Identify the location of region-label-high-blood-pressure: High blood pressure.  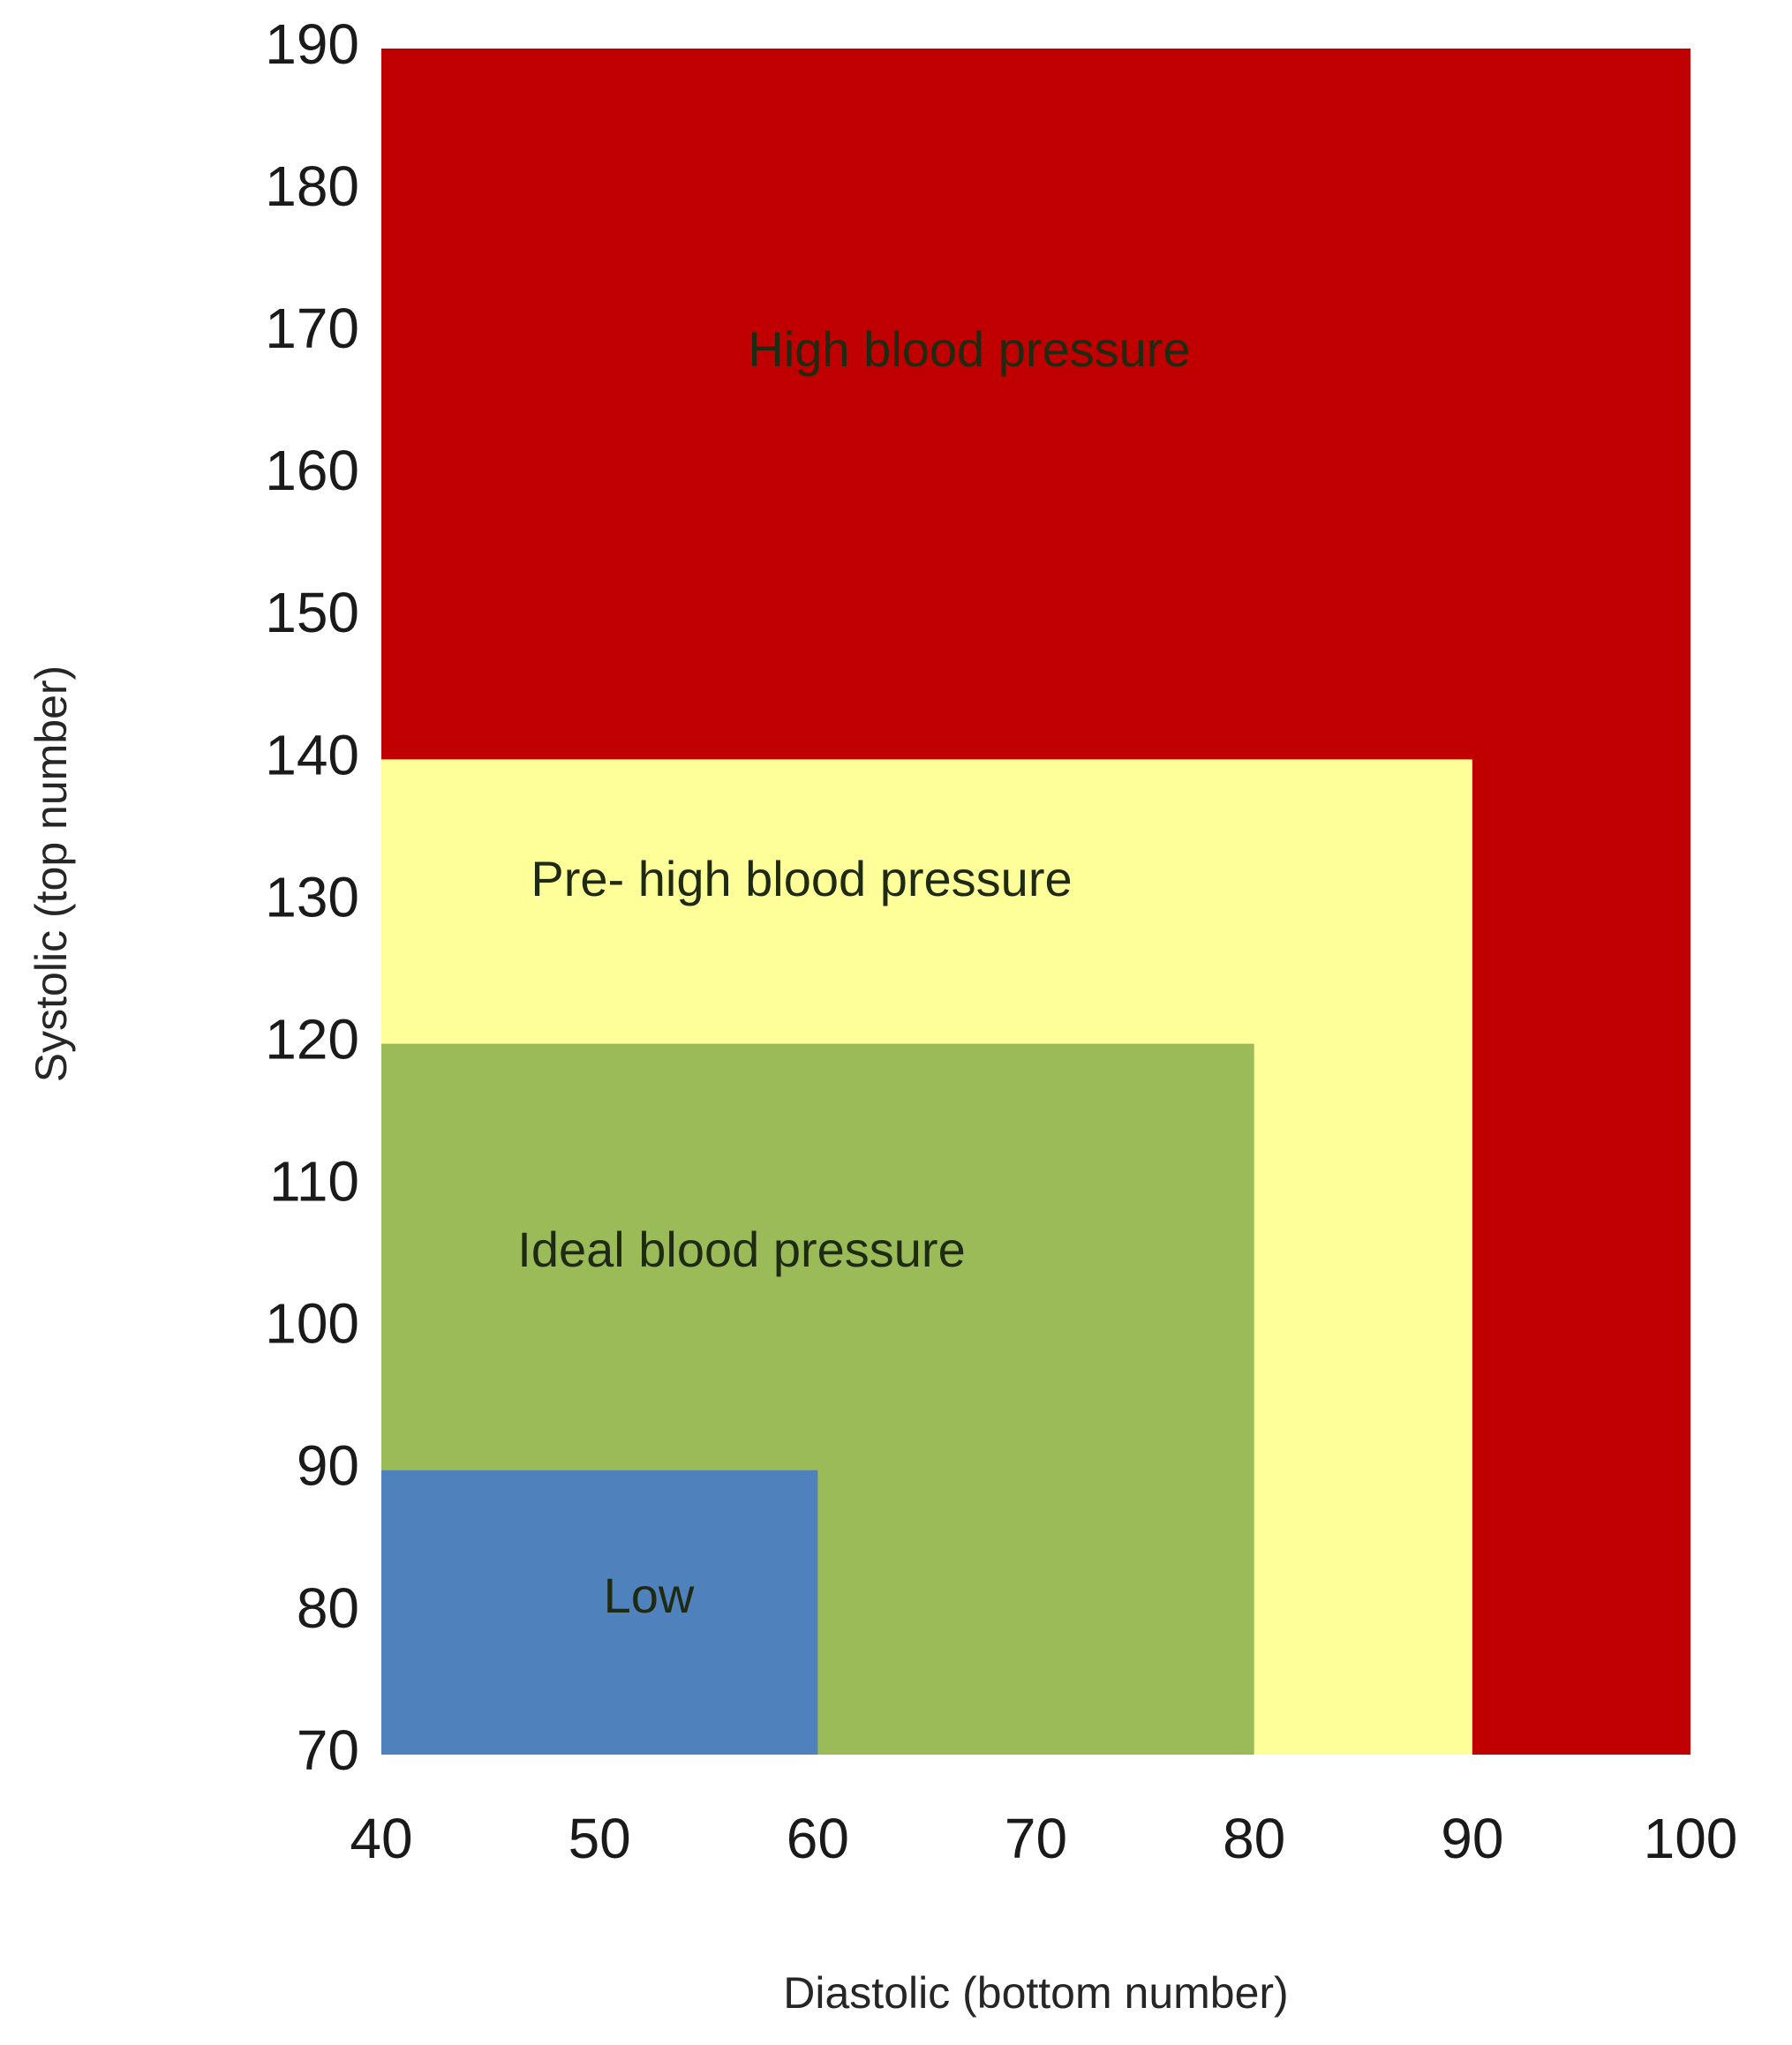
(969, 349).